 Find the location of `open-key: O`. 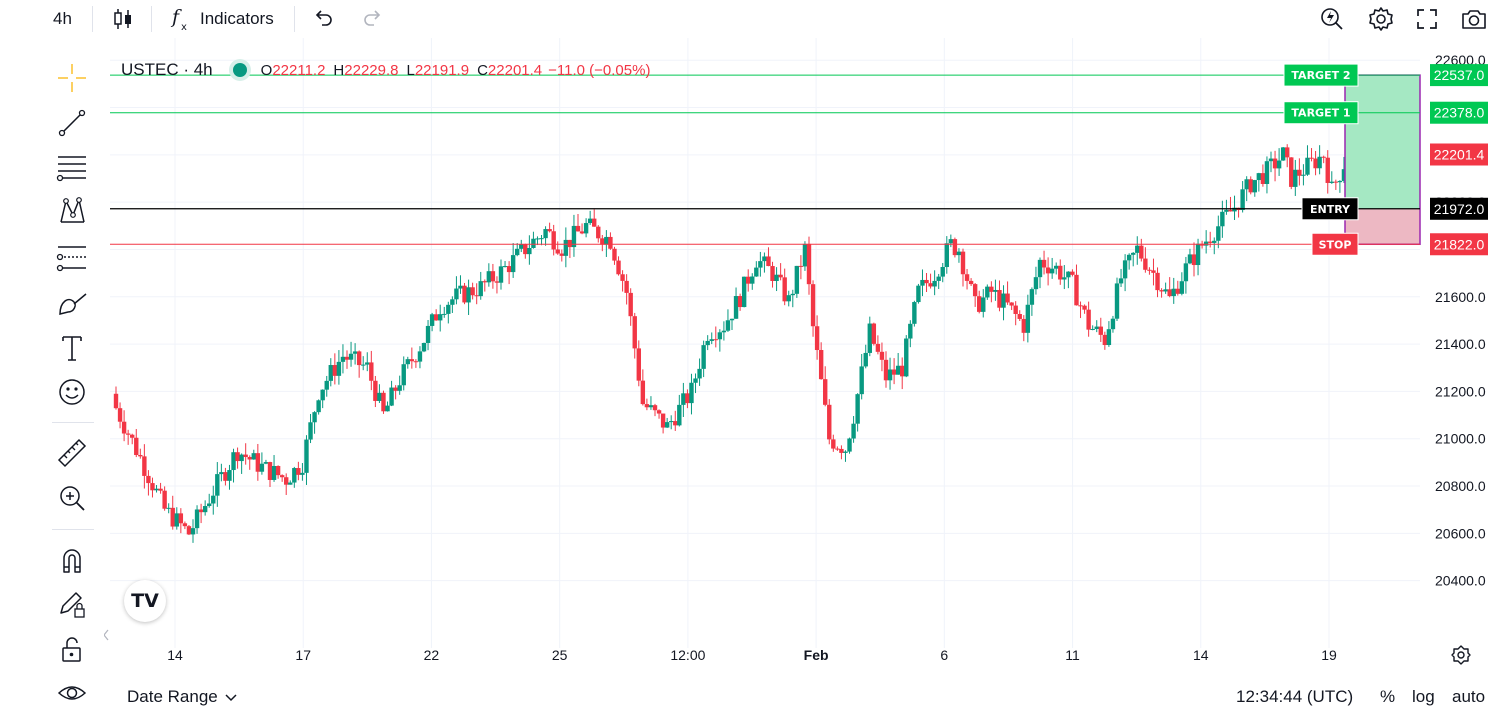

open-key: O is located at coordinates (266, 70).